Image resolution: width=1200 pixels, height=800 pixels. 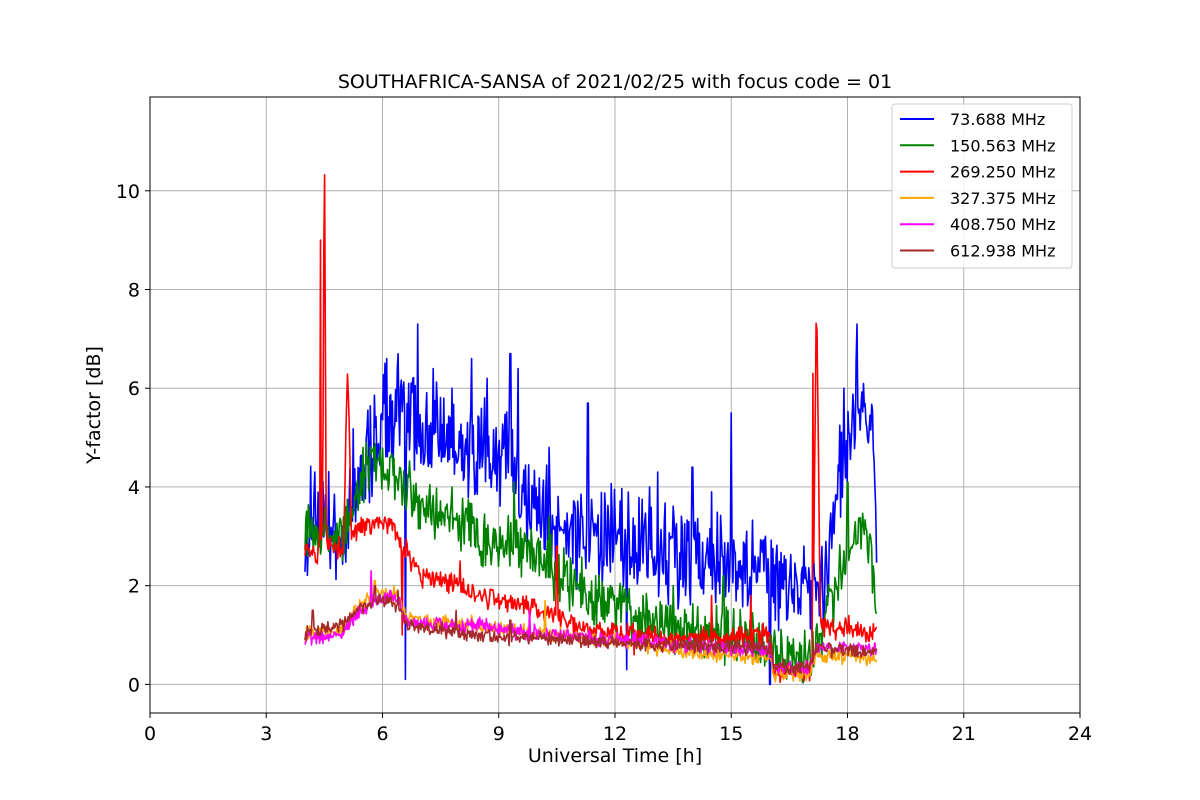 What do you see at coordinates (1002, 172) in the screenshot?
I see `legend-entry: 269.250 MHz` at bounding box center [1002, 172].